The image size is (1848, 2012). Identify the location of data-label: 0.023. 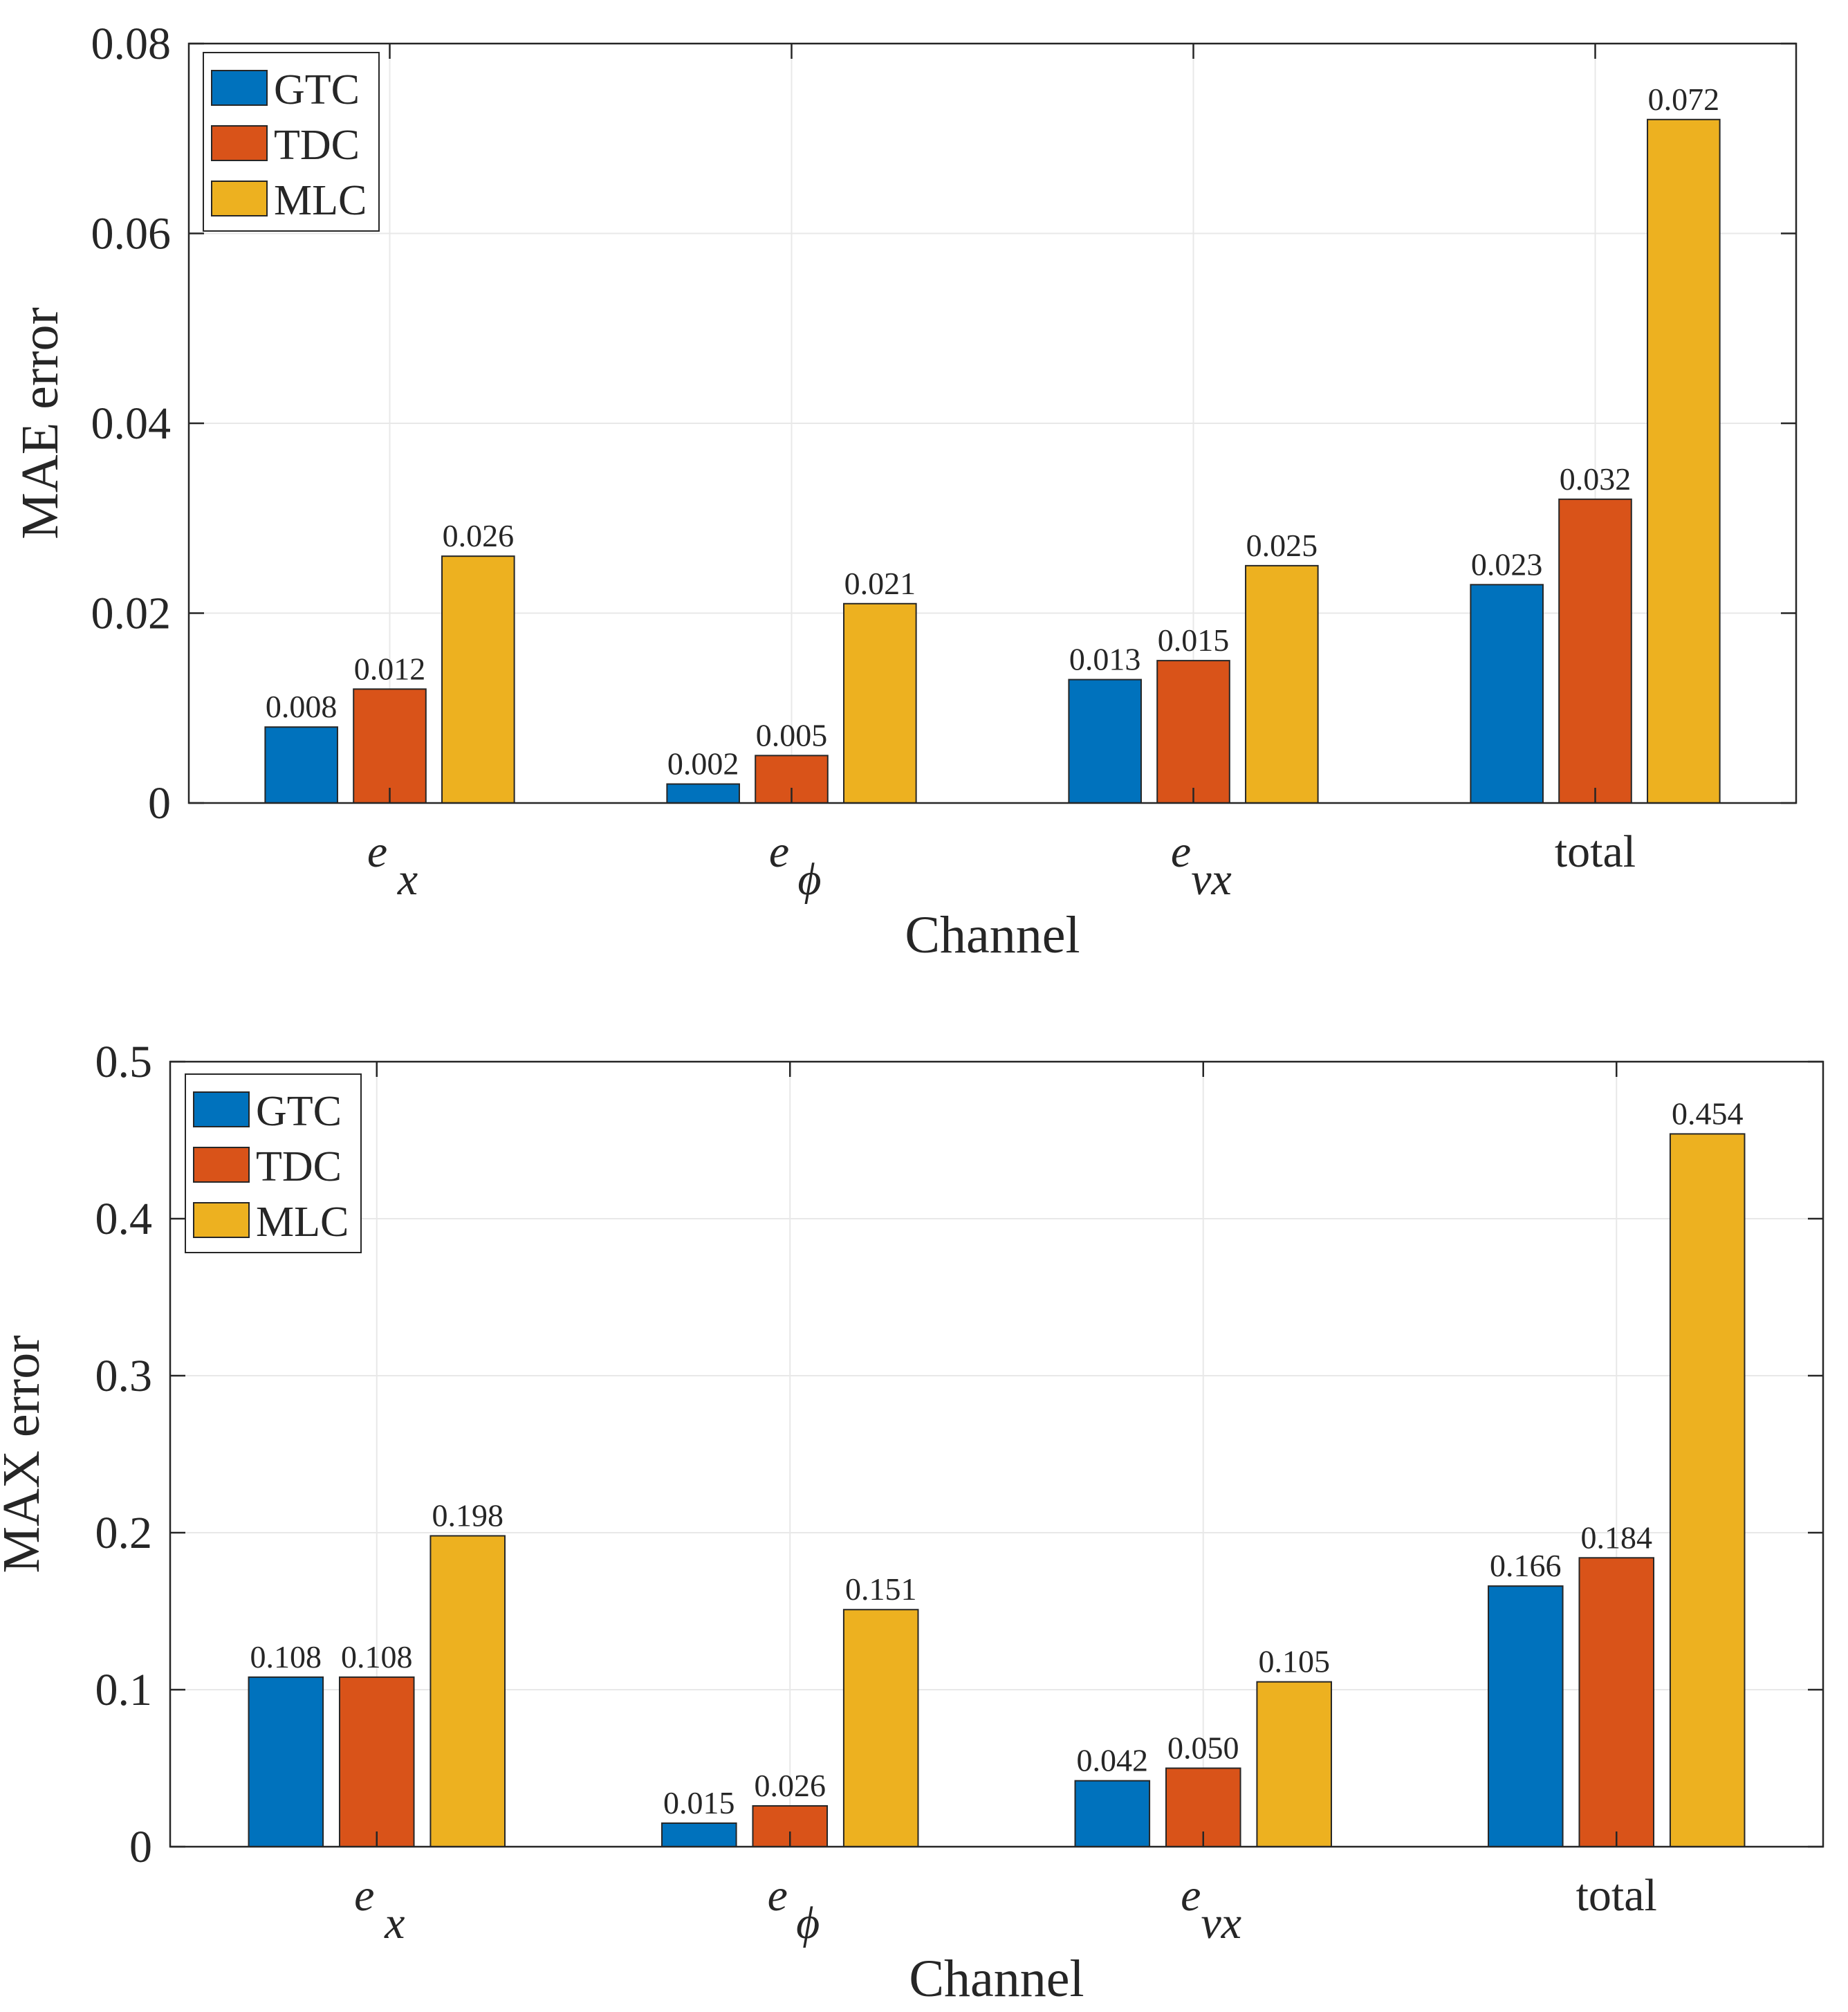
(1507, 564).